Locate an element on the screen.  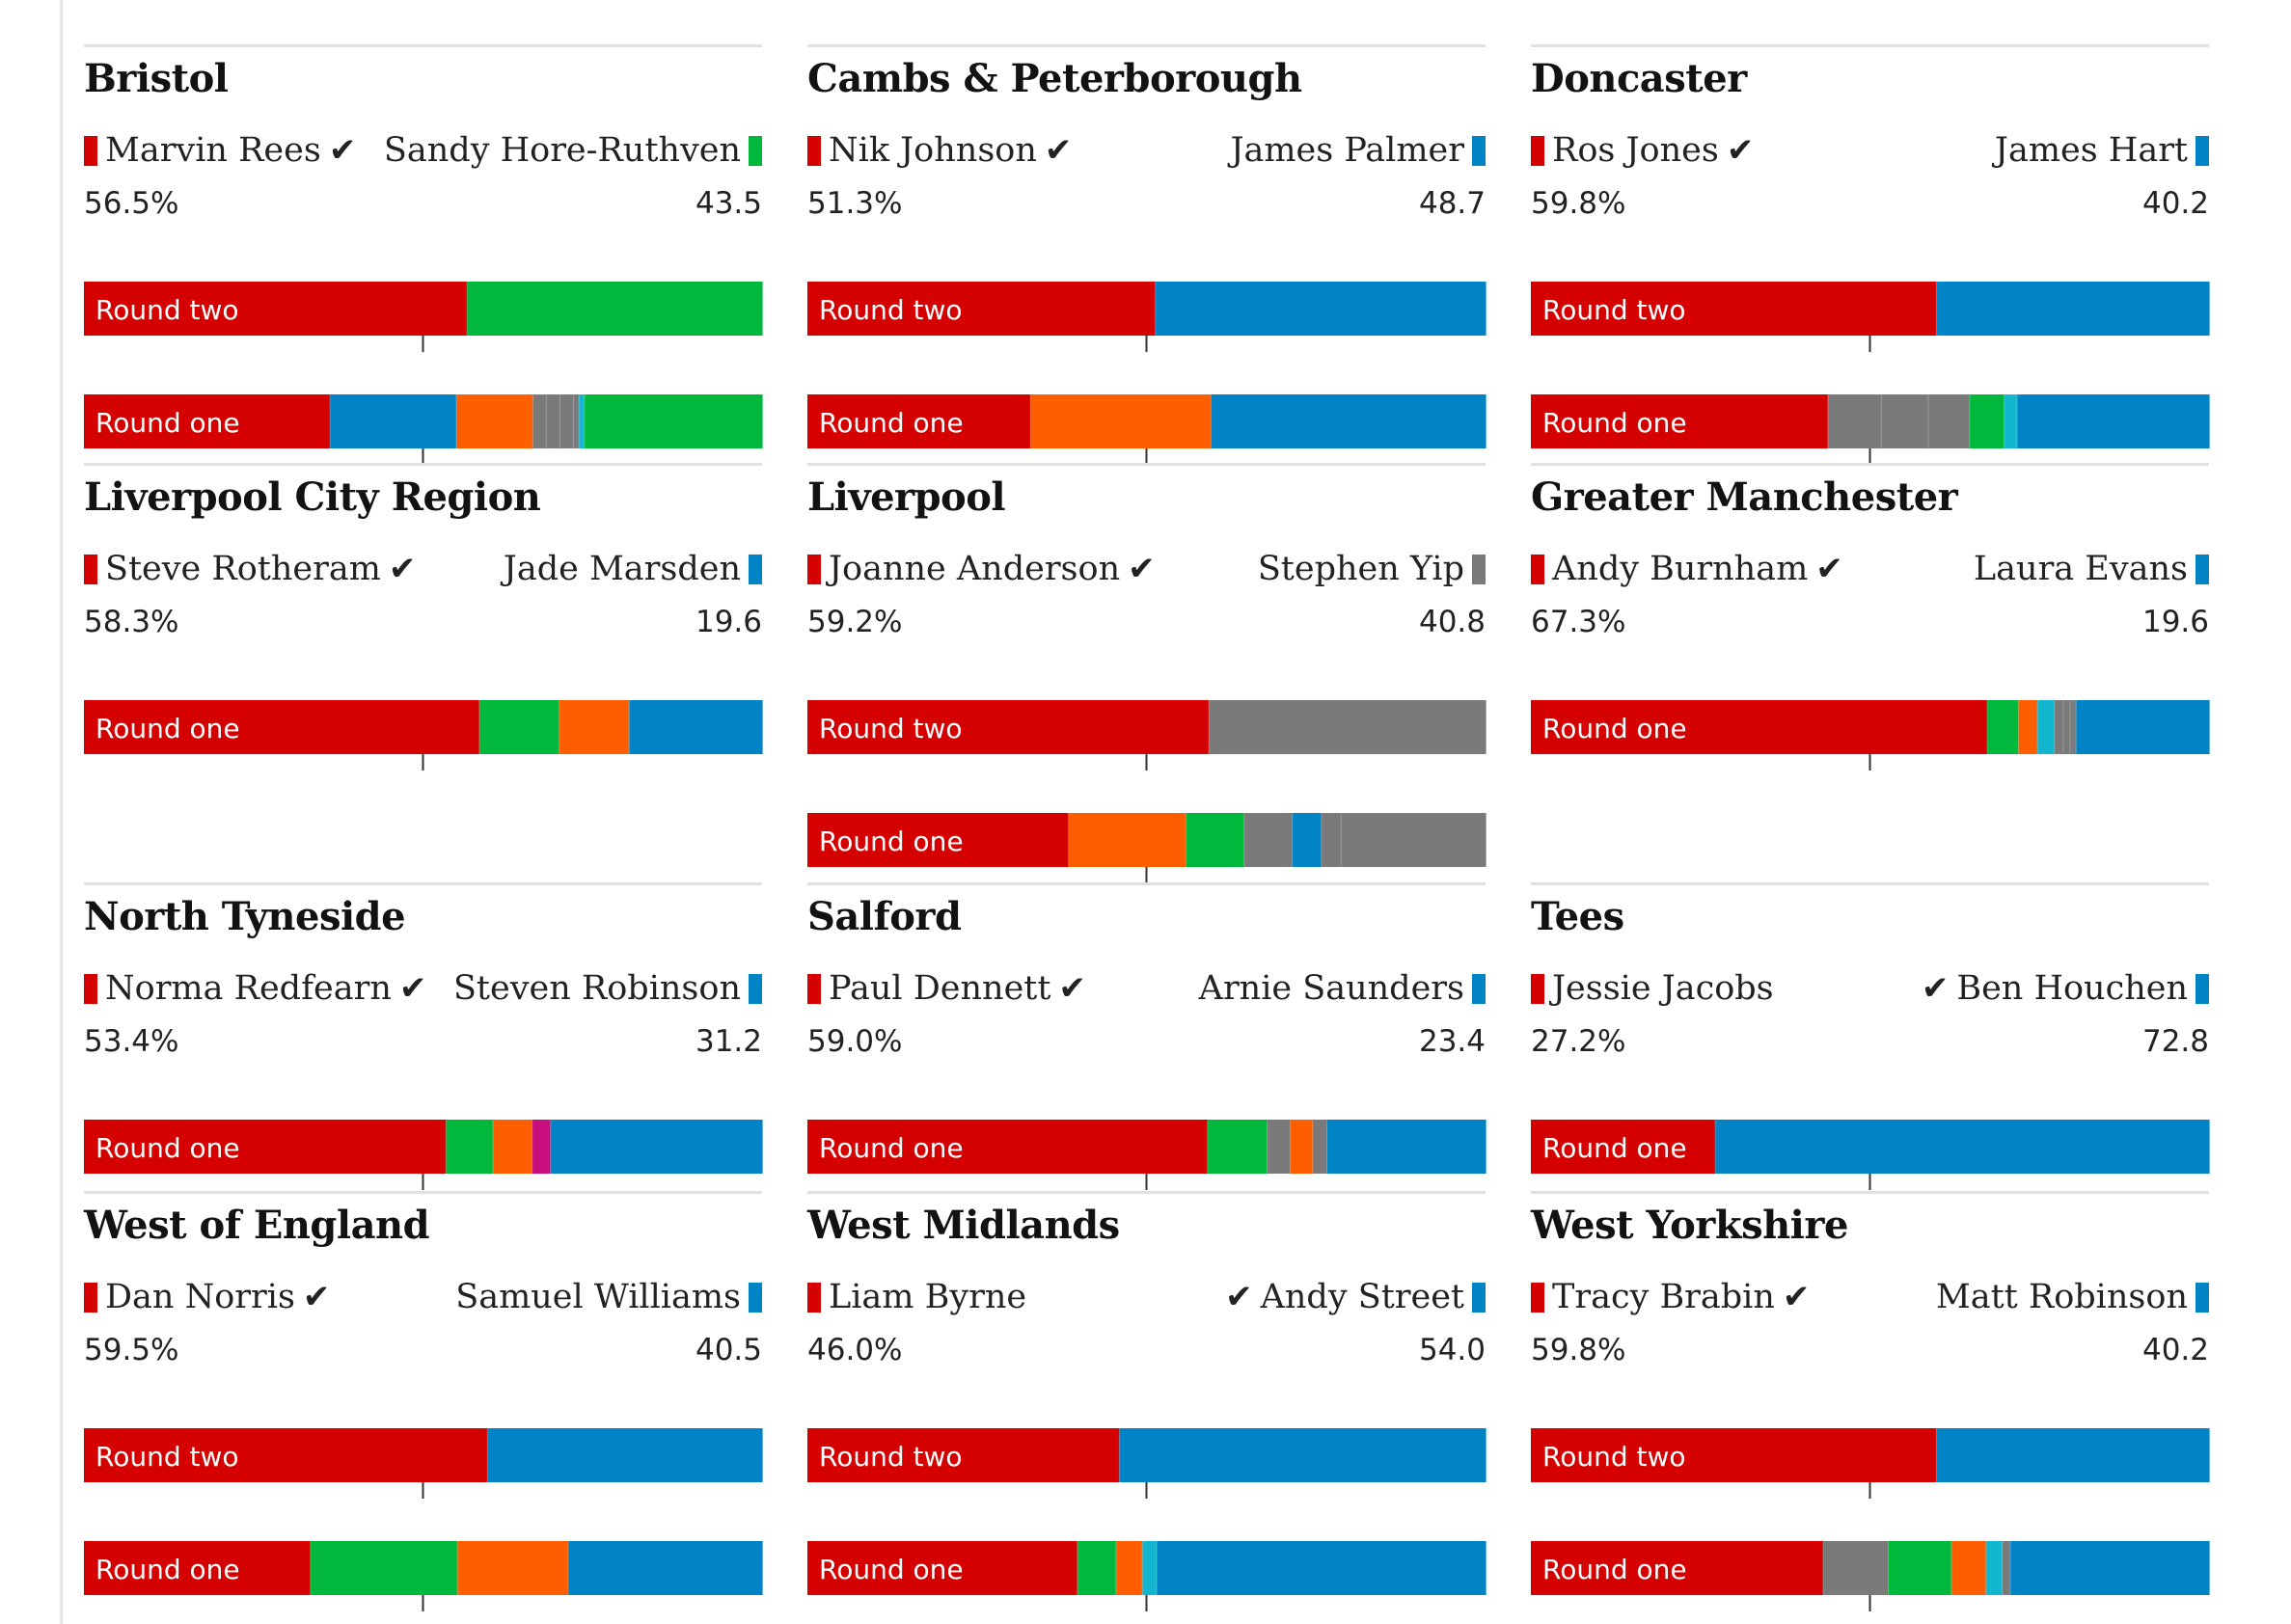
vote-share-left: 51.3% is located at coordinates (855, 203).